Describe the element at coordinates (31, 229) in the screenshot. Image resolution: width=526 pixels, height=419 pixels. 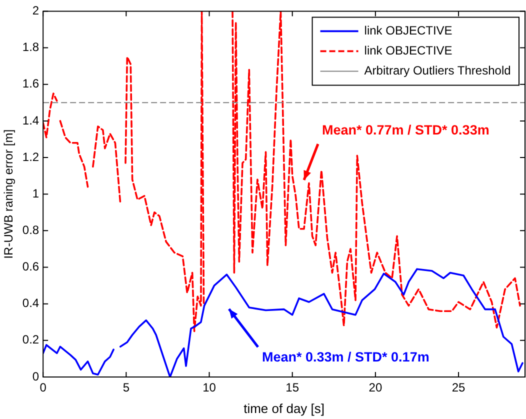
I see `y-tick-label: 0.8` at that location.